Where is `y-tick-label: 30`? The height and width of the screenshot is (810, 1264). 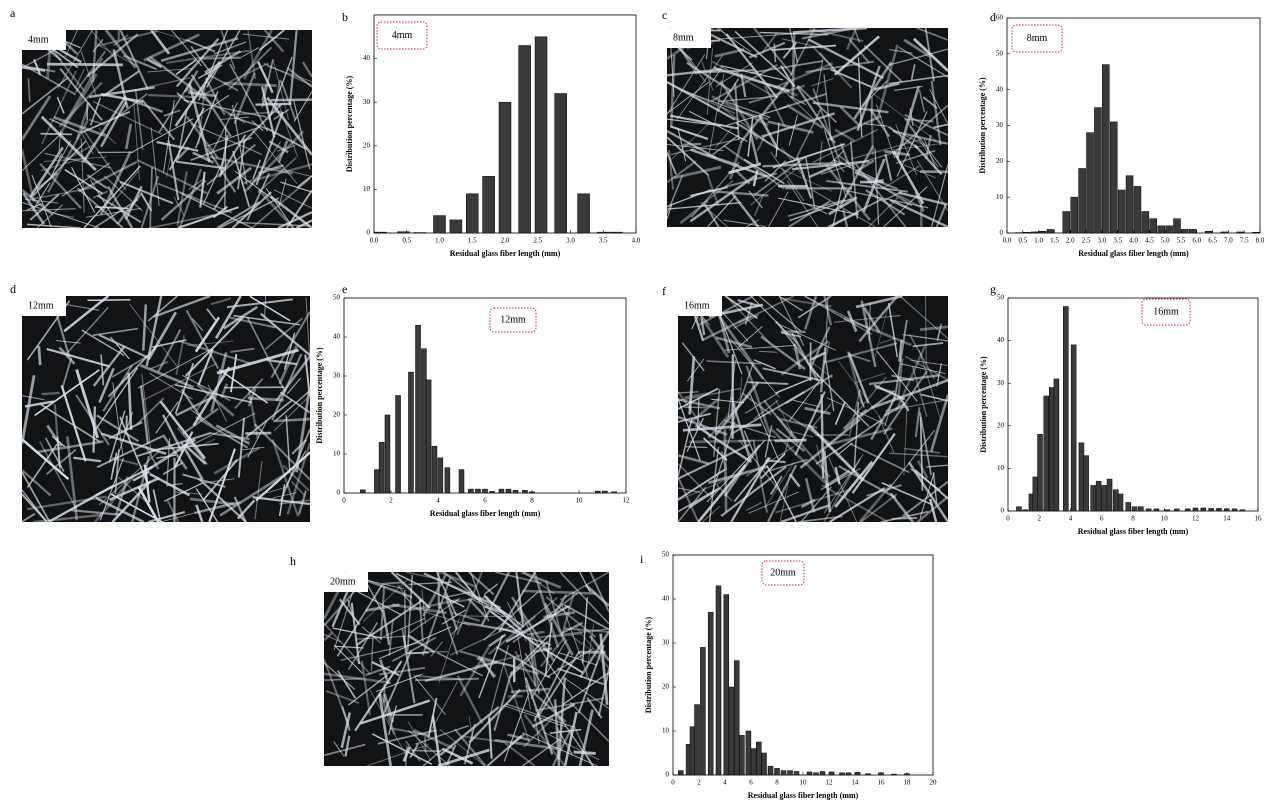 y-tick-label: 30 is located at coordinates (666, 643).